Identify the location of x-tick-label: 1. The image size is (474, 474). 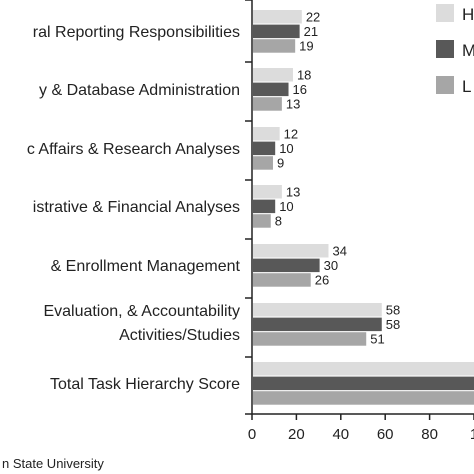
(472, 434).